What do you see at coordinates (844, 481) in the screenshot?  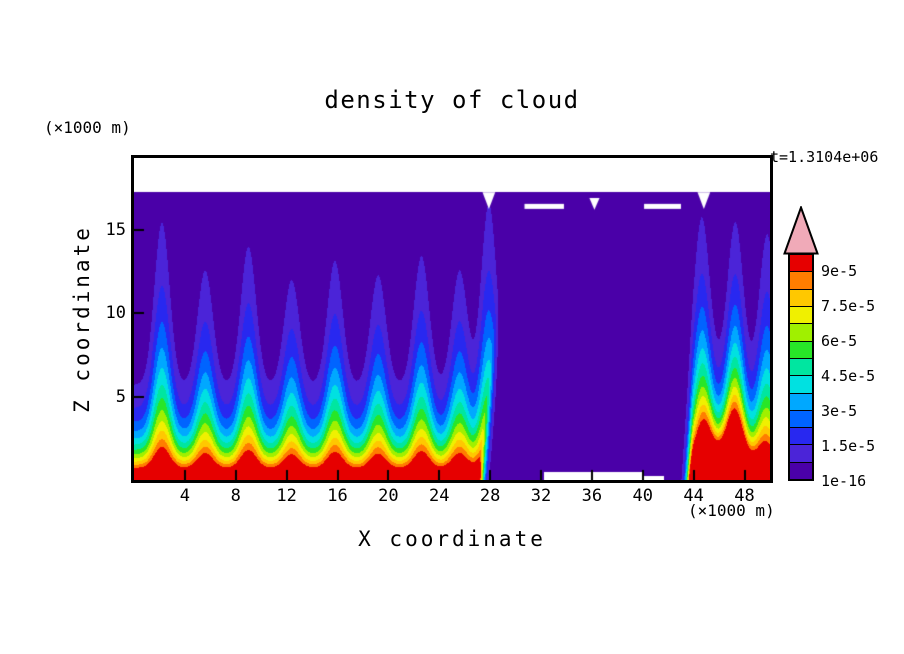 I see `colorbar-tick-label: 1e-16` at bounding box center [844, 481].